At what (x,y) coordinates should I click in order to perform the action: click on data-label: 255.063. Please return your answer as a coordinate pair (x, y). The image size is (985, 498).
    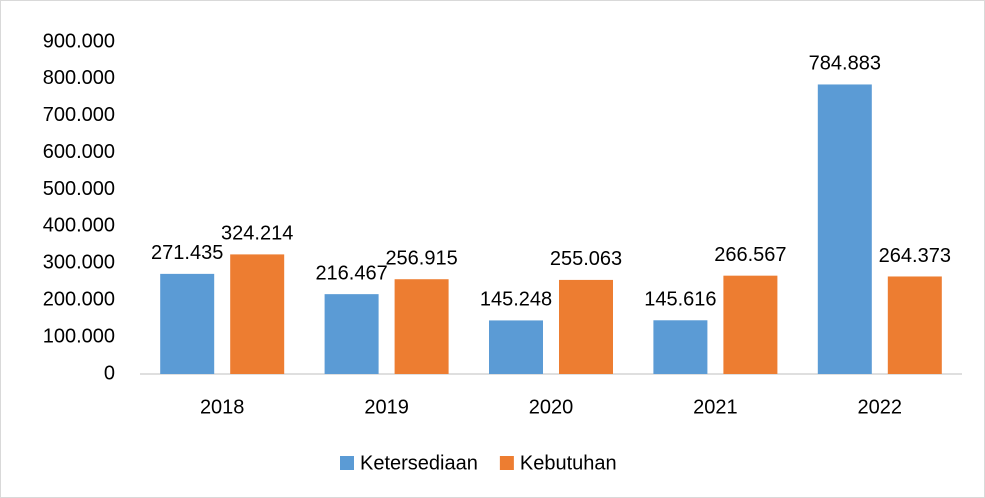
    Looking at the image, I should click on (586, 259).